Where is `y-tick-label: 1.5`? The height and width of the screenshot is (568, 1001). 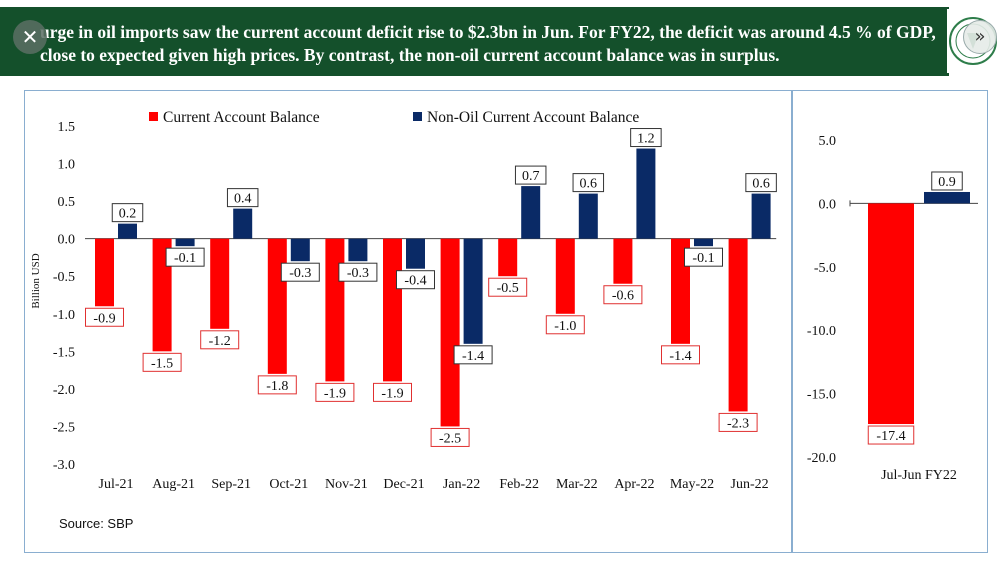 y-tick-label: 1.5 is located at coordinates (67, 127).